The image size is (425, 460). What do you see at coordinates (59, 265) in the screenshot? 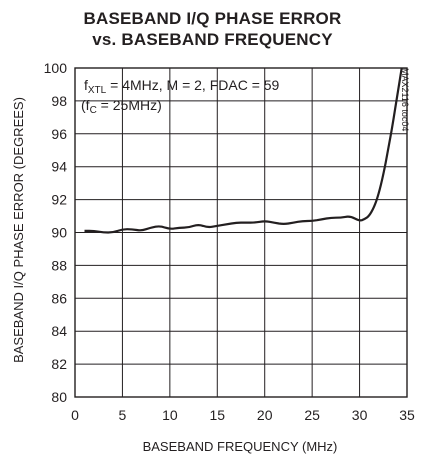
I see `y-tick-label: 88` at bounding box center [59, 265].